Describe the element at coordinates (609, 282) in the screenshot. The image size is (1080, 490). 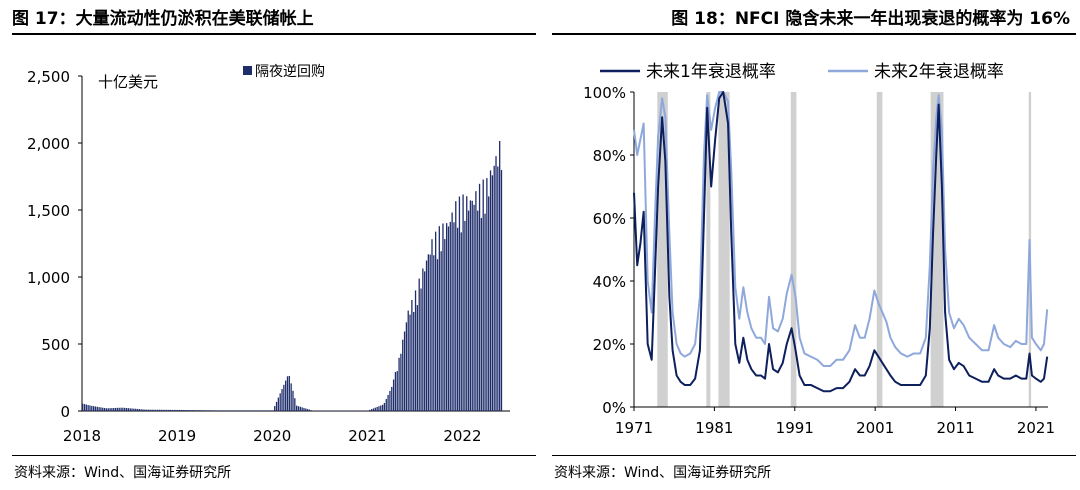
I see `y-tick-label: 40%` at that location.